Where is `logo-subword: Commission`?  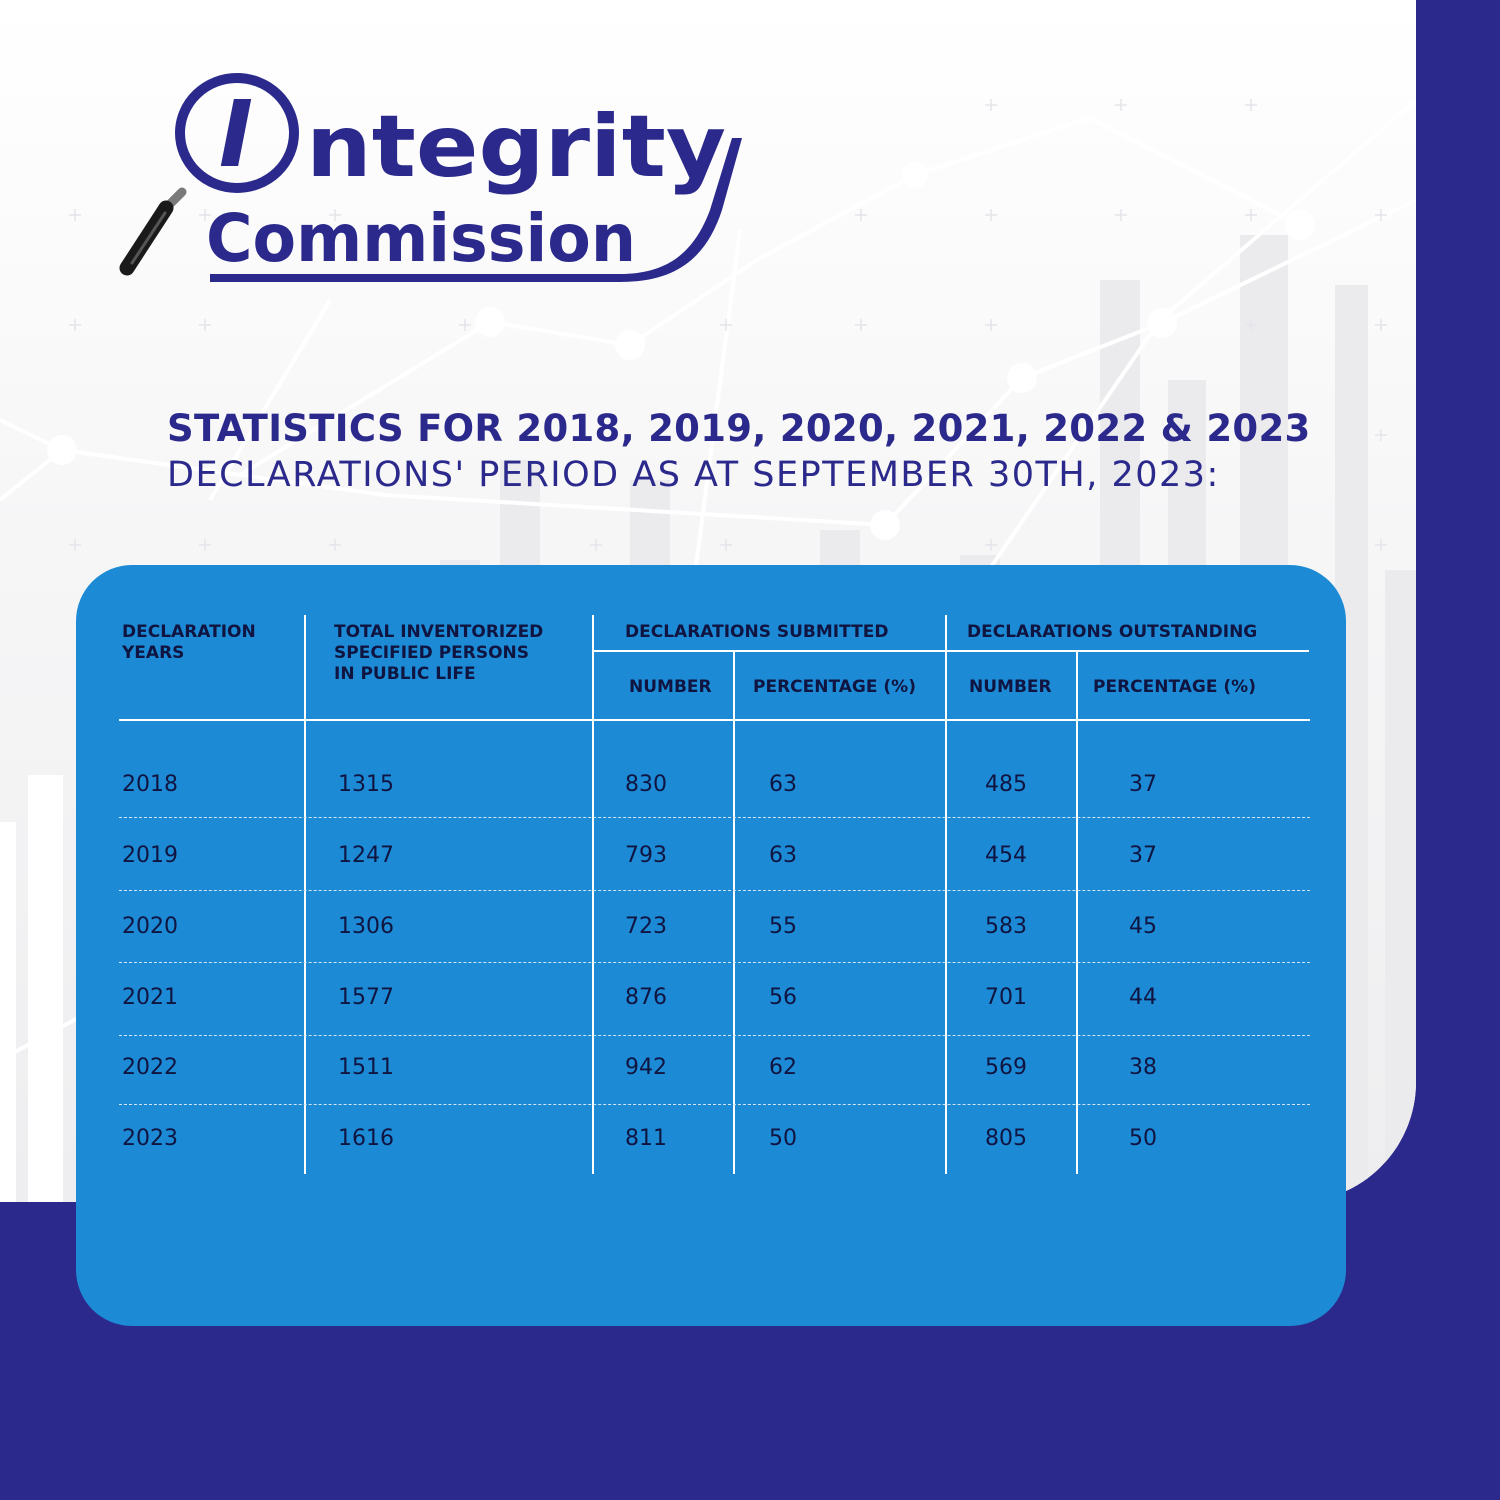
logo-subword: Commission is located at coordinates (421, 238).